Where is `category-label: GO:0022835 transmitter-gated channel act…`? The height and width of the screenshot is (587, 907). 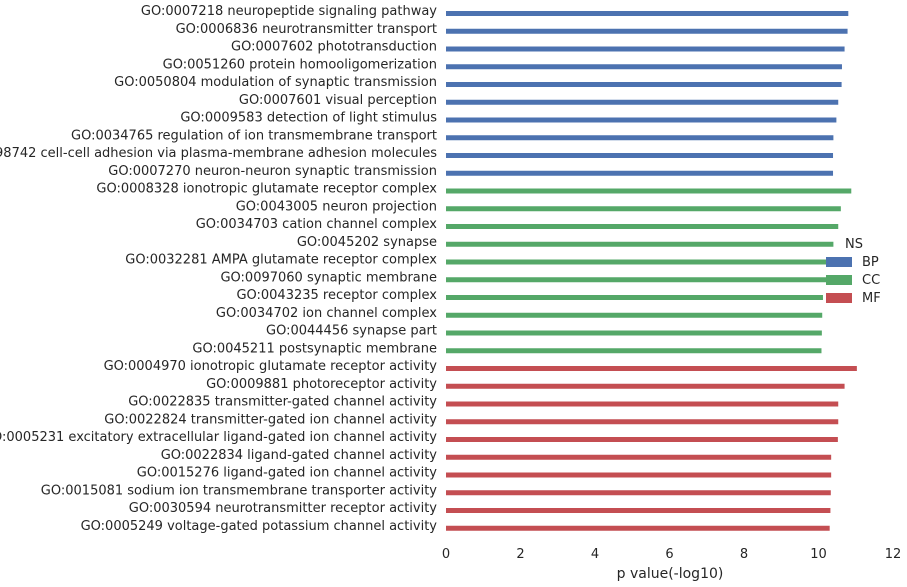
category-label: GO:0022835 transmitter-gated channel act… is located at coordinates (282, 402).